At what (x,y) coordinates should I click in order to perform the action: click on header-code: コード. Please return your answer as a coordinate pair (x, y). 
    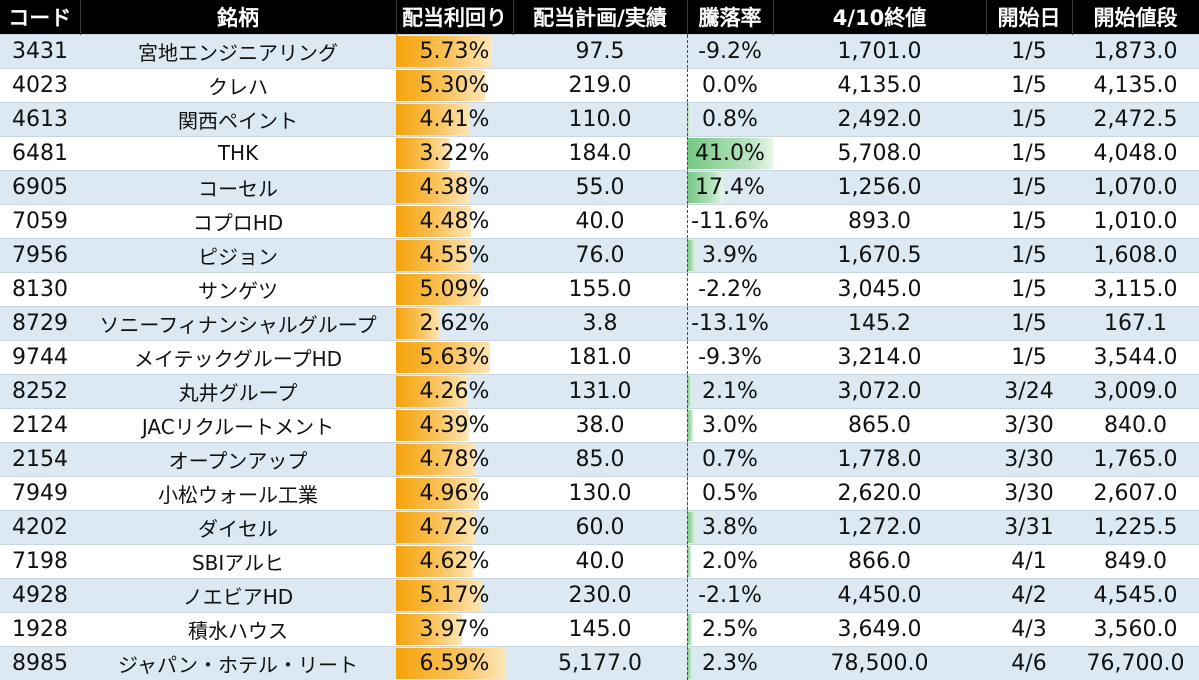
    Looking at the image, I should click on (40, 17).